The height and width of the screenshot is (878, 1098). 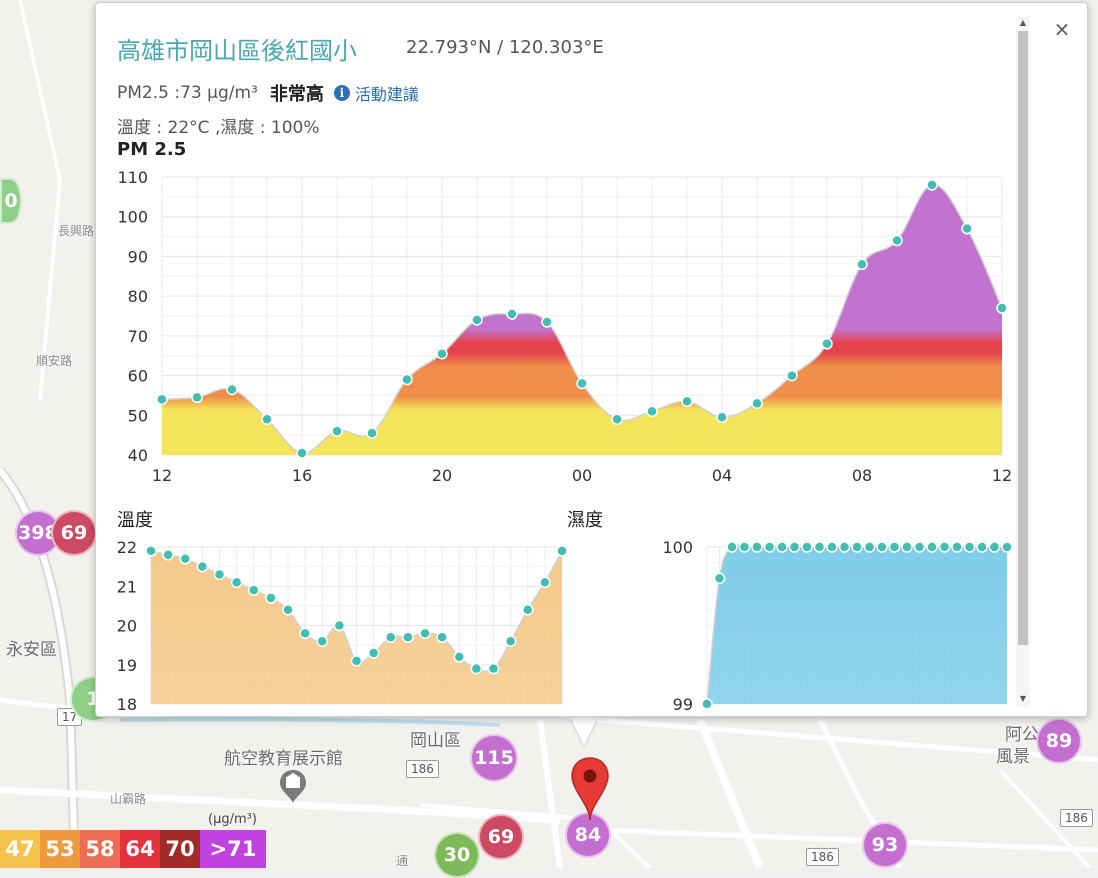 What do you see at coordinates (1023, 338) in the screenshot?
I see `scrollbar-thumb` at bounding box center [1023, 338].